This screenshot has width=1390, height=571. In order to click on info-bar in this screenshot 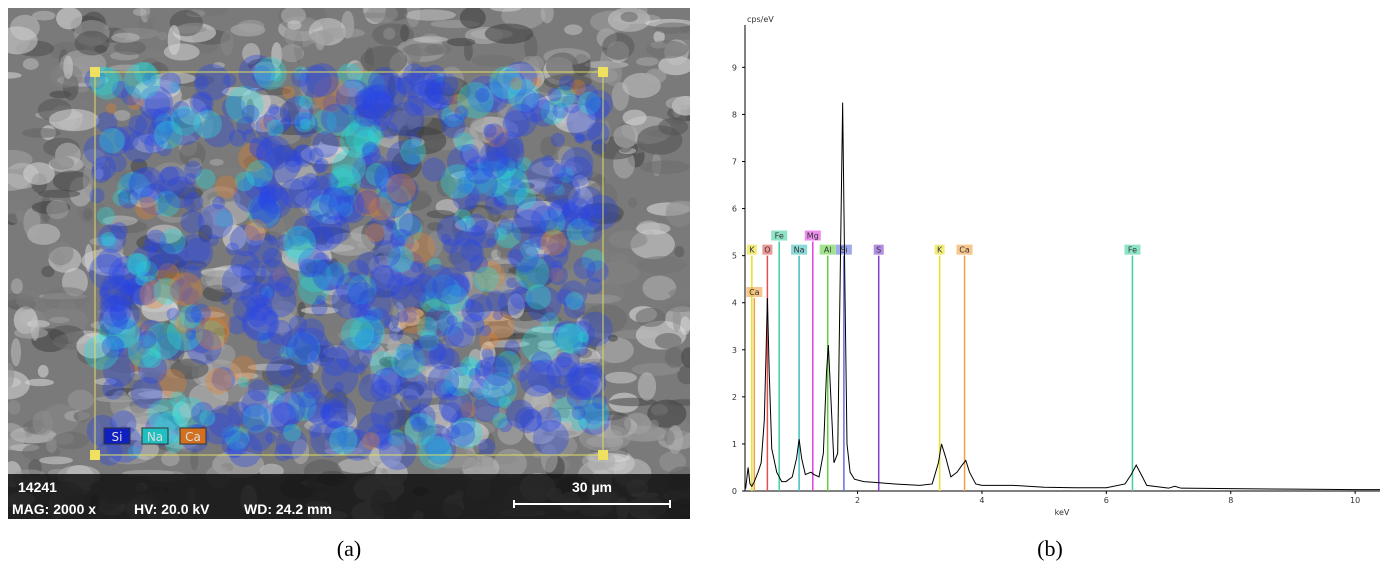, I will do `click(349, 496)`.